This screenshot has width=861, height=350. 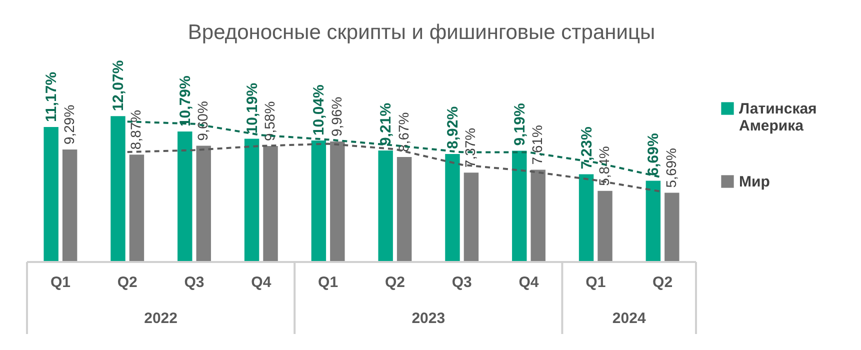 I want to click on data-label: 6,69%, so click(x=653, y=154).